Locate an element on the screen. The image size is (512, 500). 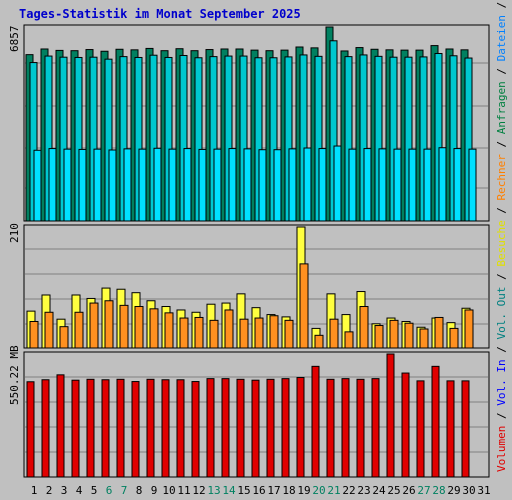
legend-dateien: Dateien is located at coordinates (501, 38).